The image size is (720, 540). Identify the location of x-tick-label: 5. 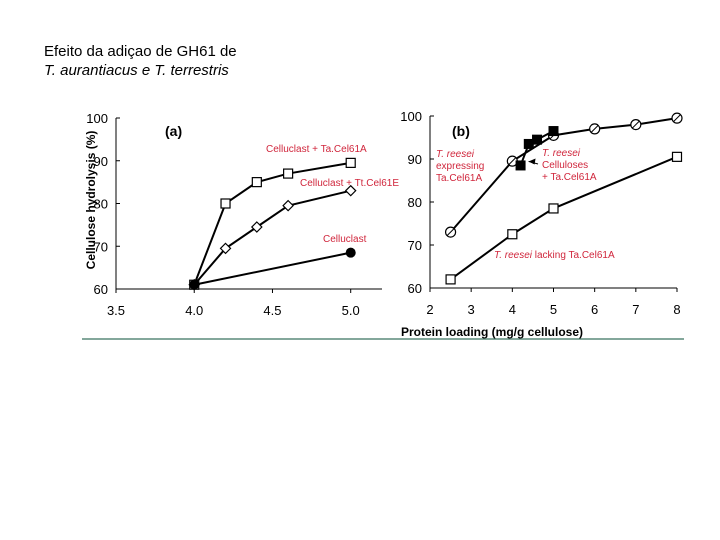
(553, 309).